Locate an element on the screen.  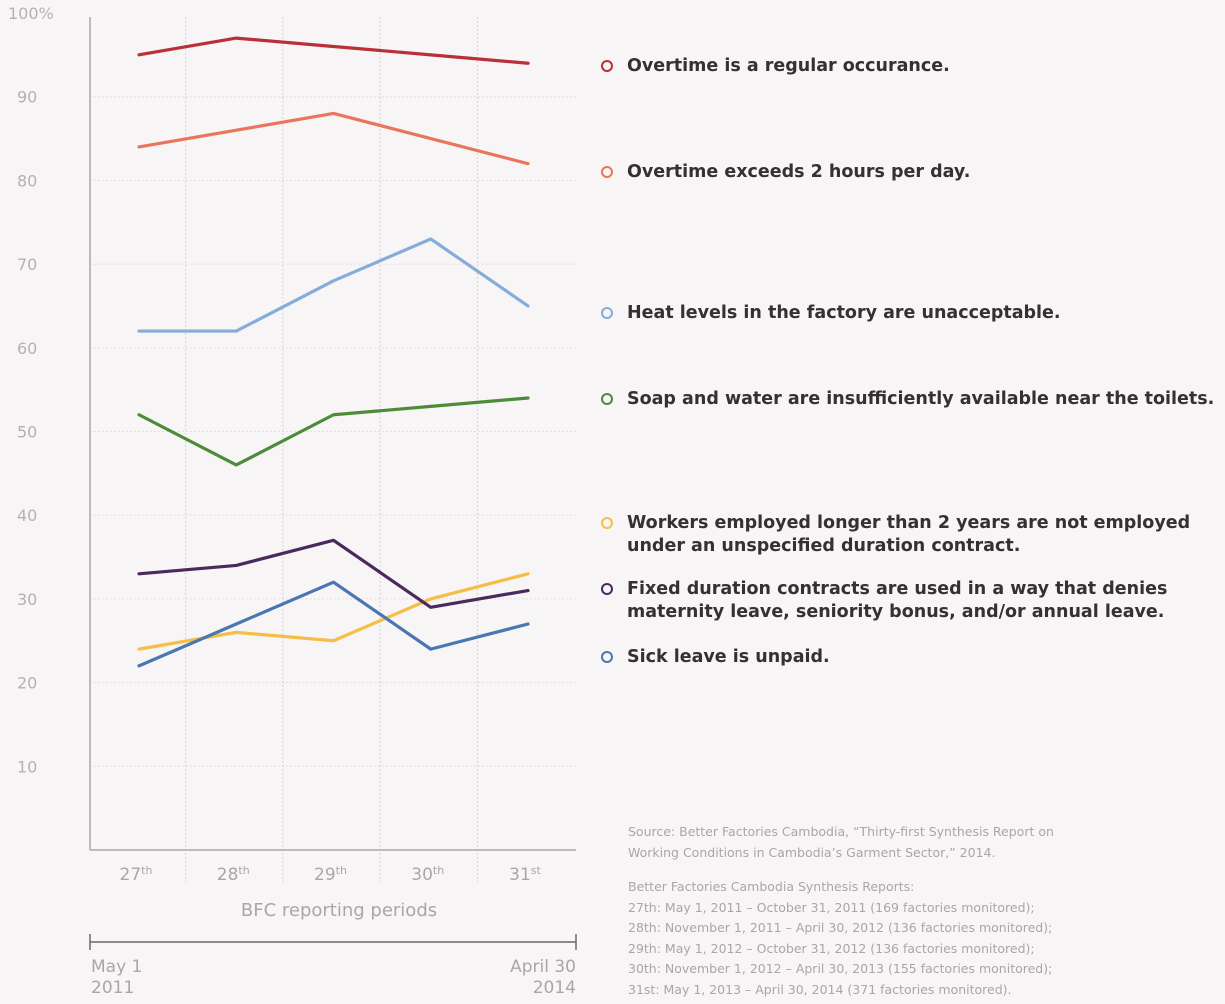
timeline-end-year: 2014 is located at coordinates (554, 988).